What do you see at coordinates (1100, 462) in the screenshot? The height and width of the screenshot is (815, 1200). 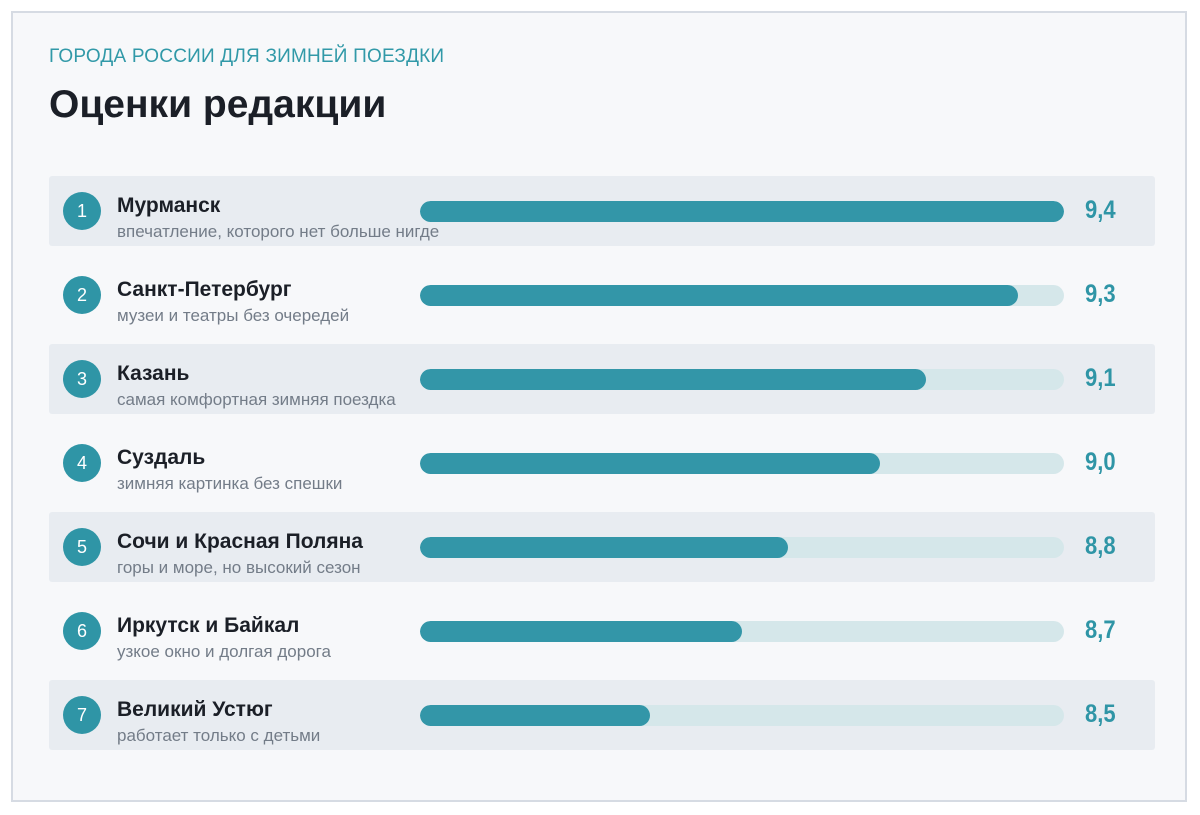 I see `score-label: 9,0` at bounding box center [1100, 462].